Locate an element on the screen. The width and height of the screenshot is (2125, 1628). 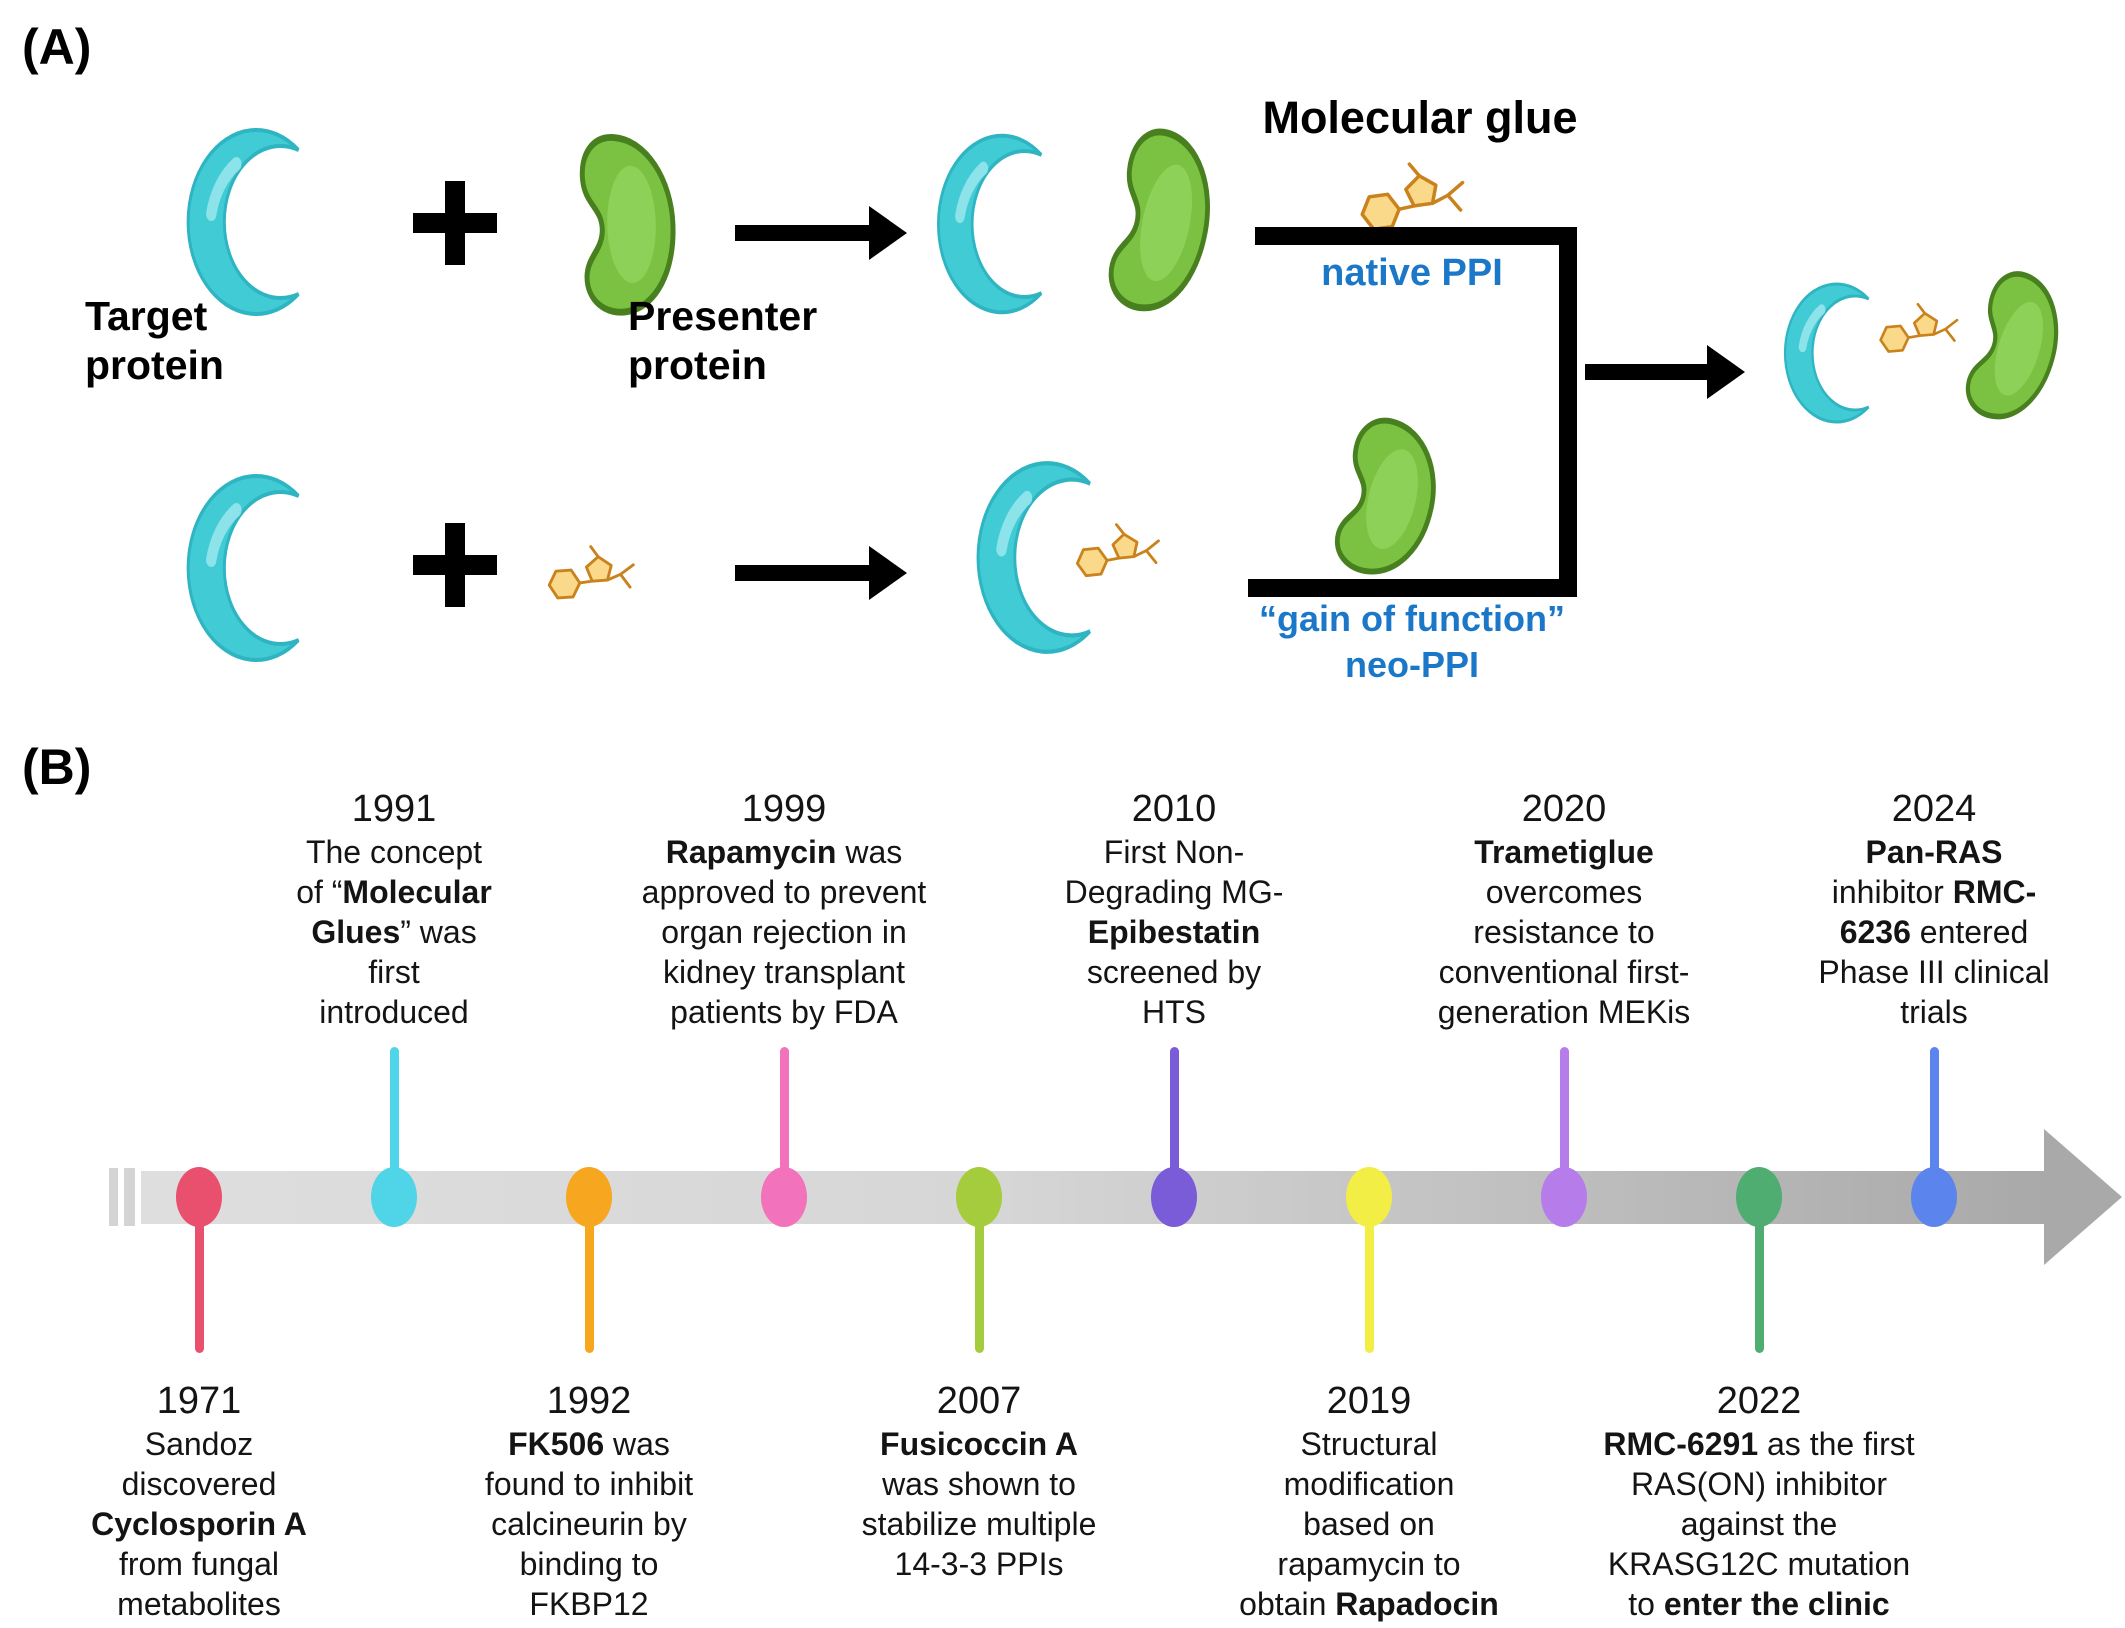
timeline-event-text-line: overcomes is located at coordinates (1564, 892).